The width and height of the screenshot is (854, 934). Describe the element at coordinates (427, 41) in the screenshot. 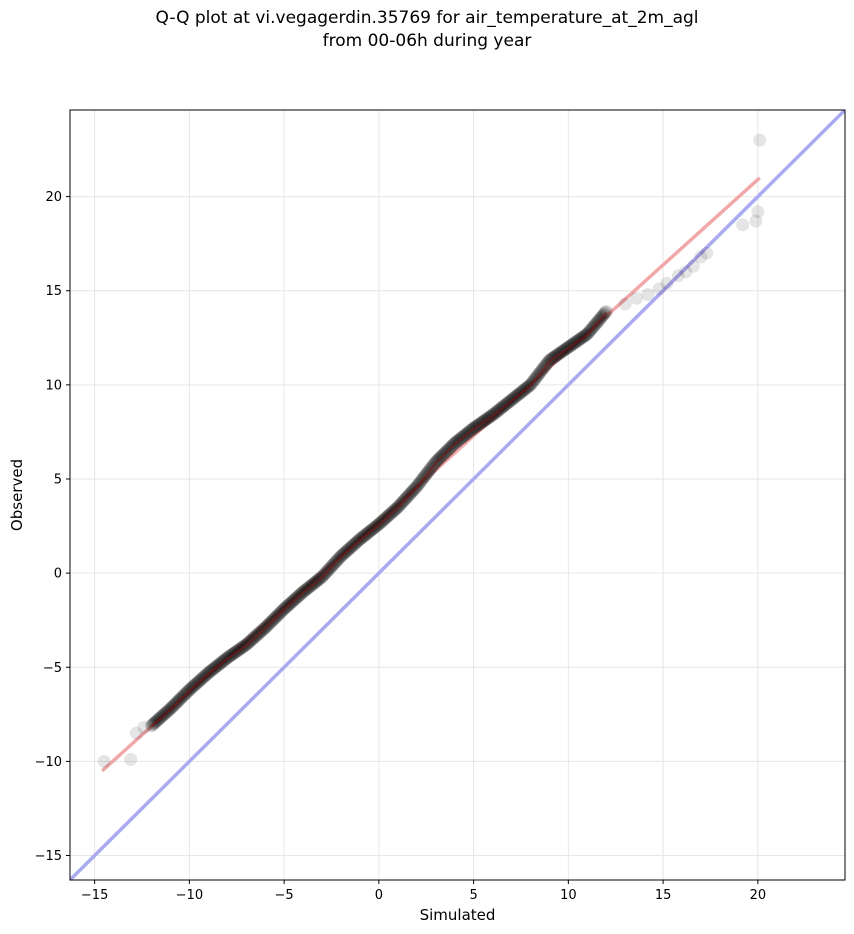

I see `chart-title-line-2: from 00-06h during year` at that location.